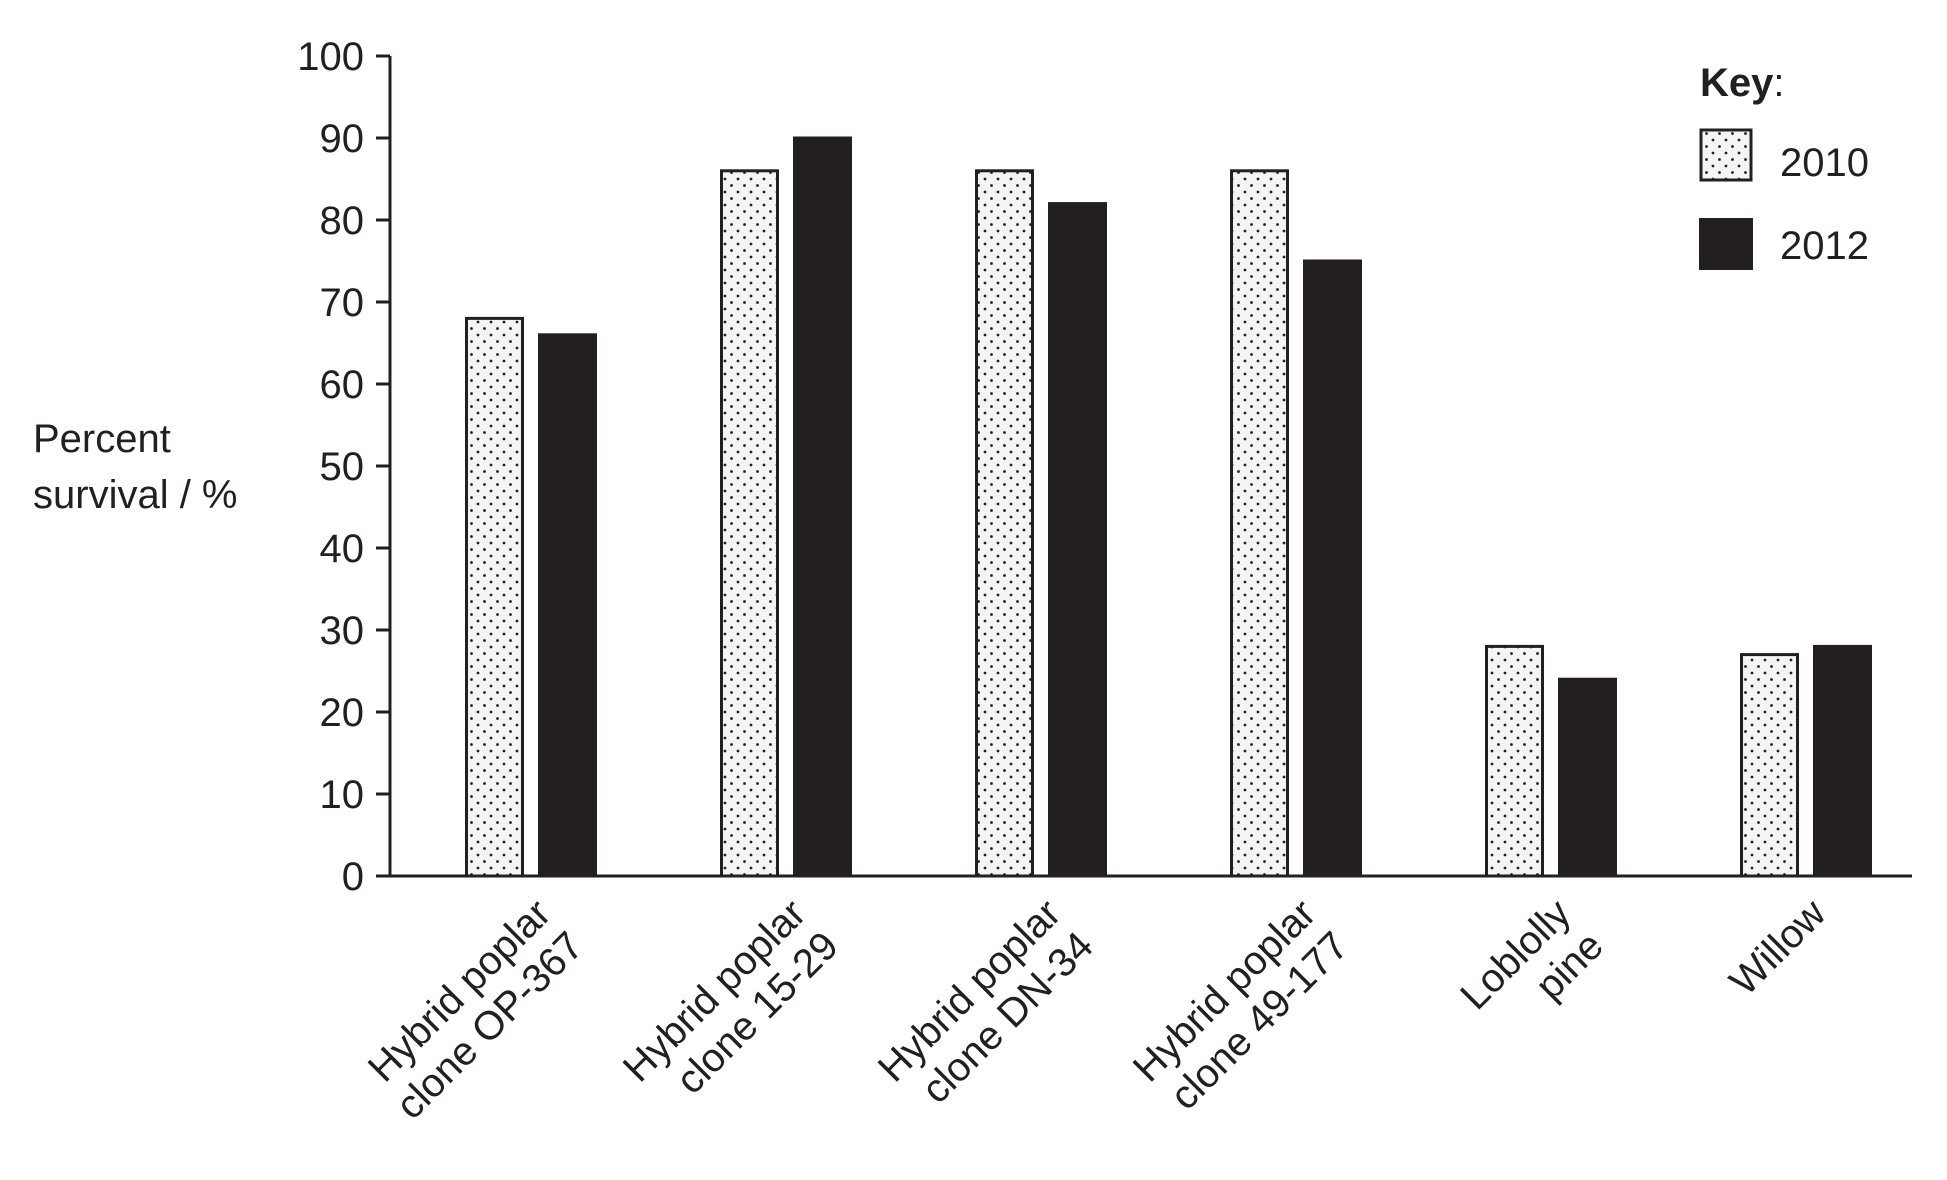 This screenshot has width=1947, height=1180. What do you see at coordinates (1824, 163) in the screenshot?
I see `legend-label-2010: 2010` at bounding box center [1824, 163].